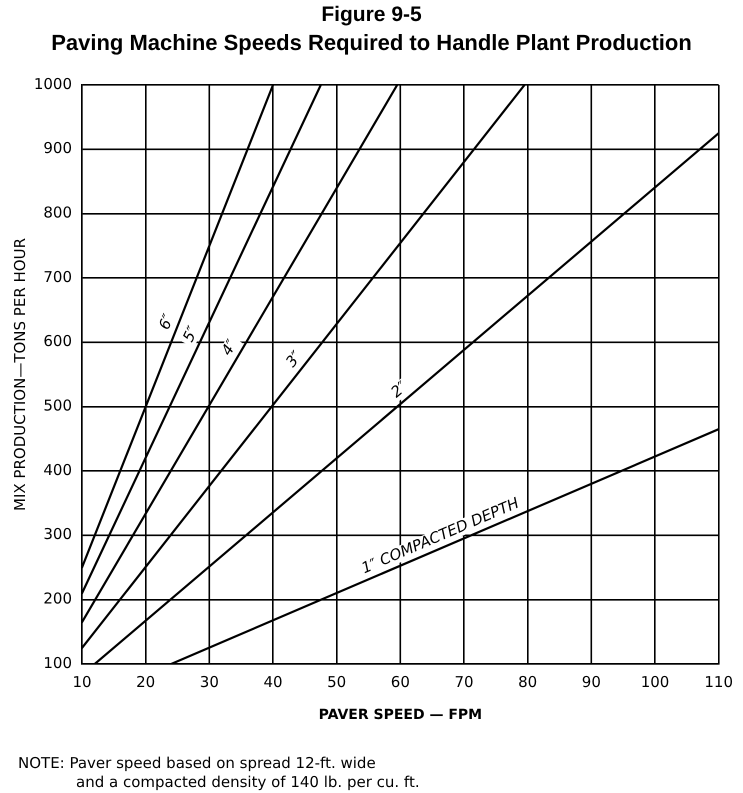 This screenshot has height=793, width=743. I want to click on text: NOTE: Paver speed based on spread 12-ft. wide and a compacted density of 140 lb. per cu. ft., so click(219, 773).